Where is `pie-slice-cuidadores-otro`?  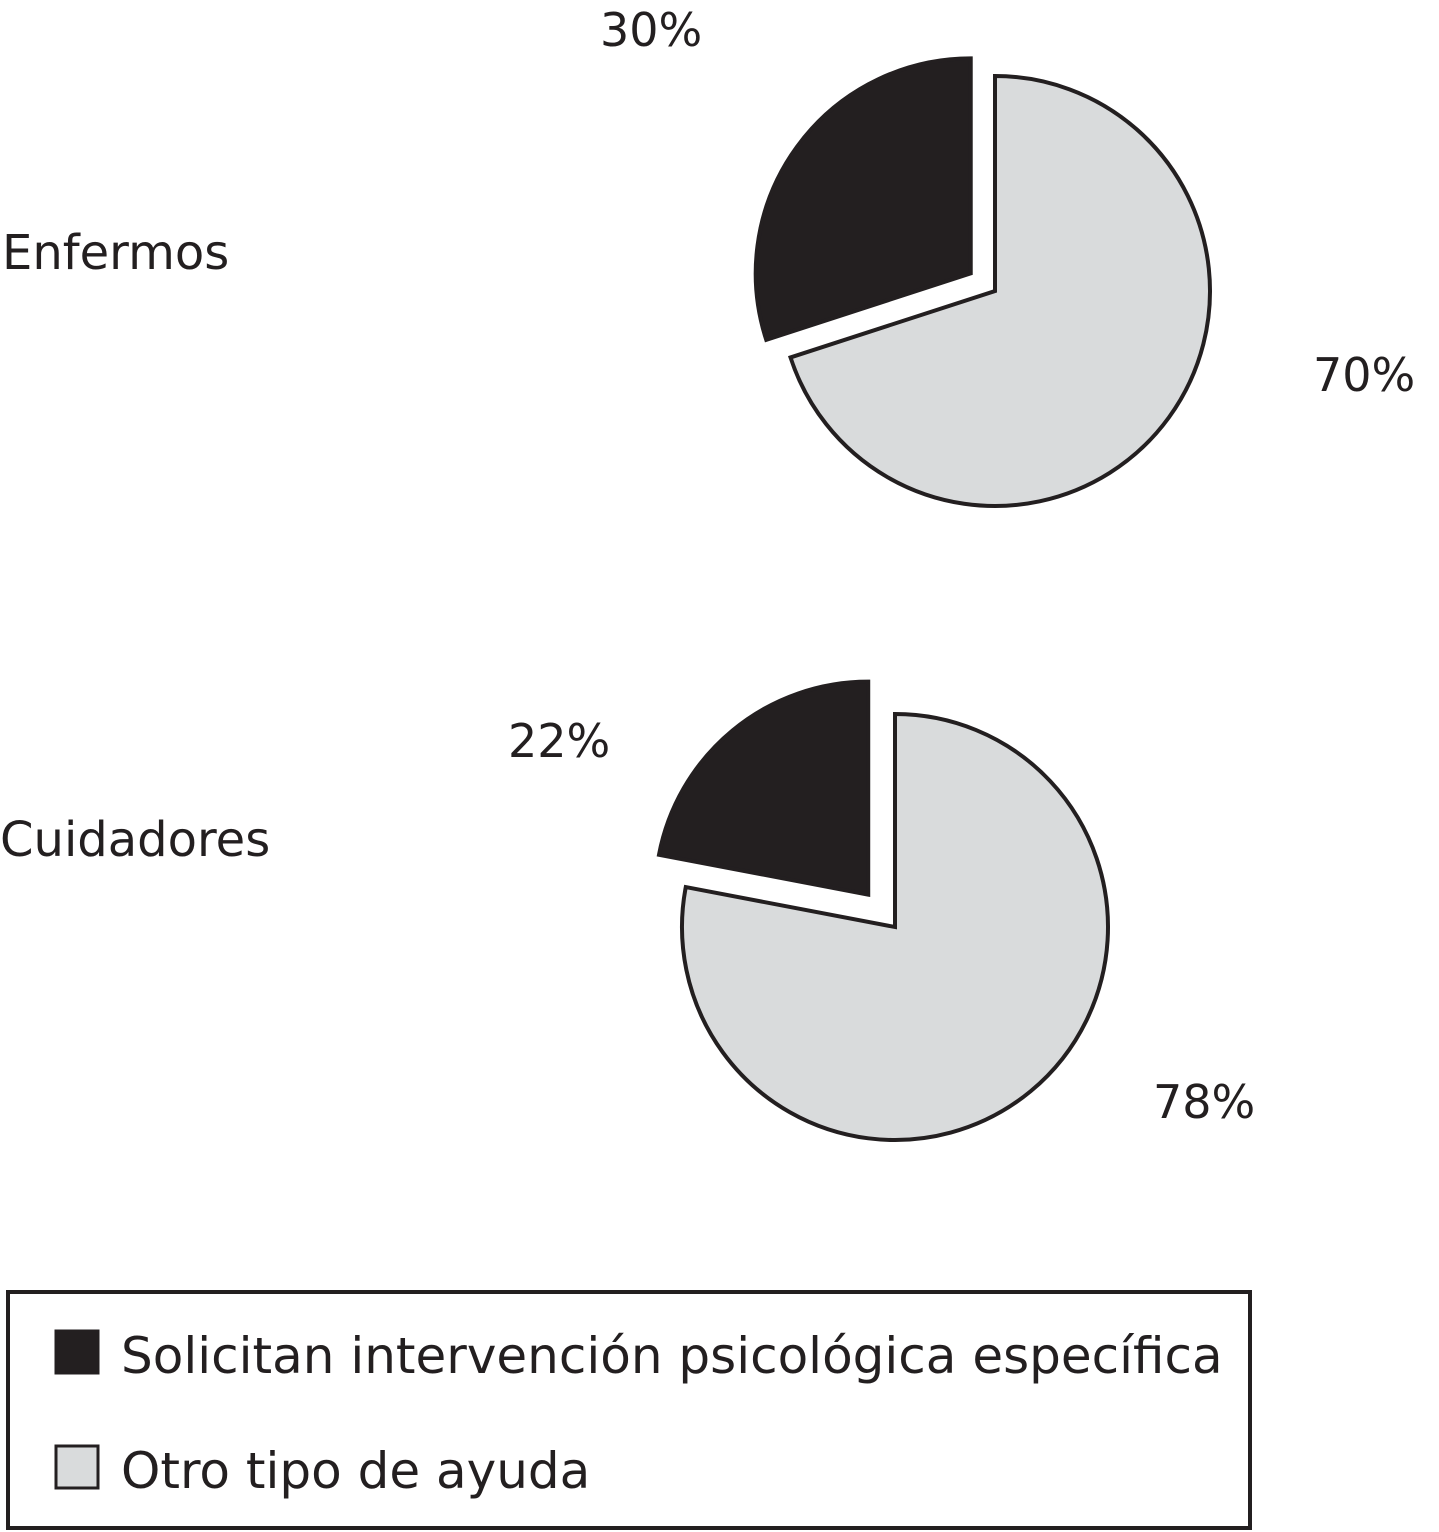 pie-slice-cuidadores-otro is located at coordinates (895, 926).